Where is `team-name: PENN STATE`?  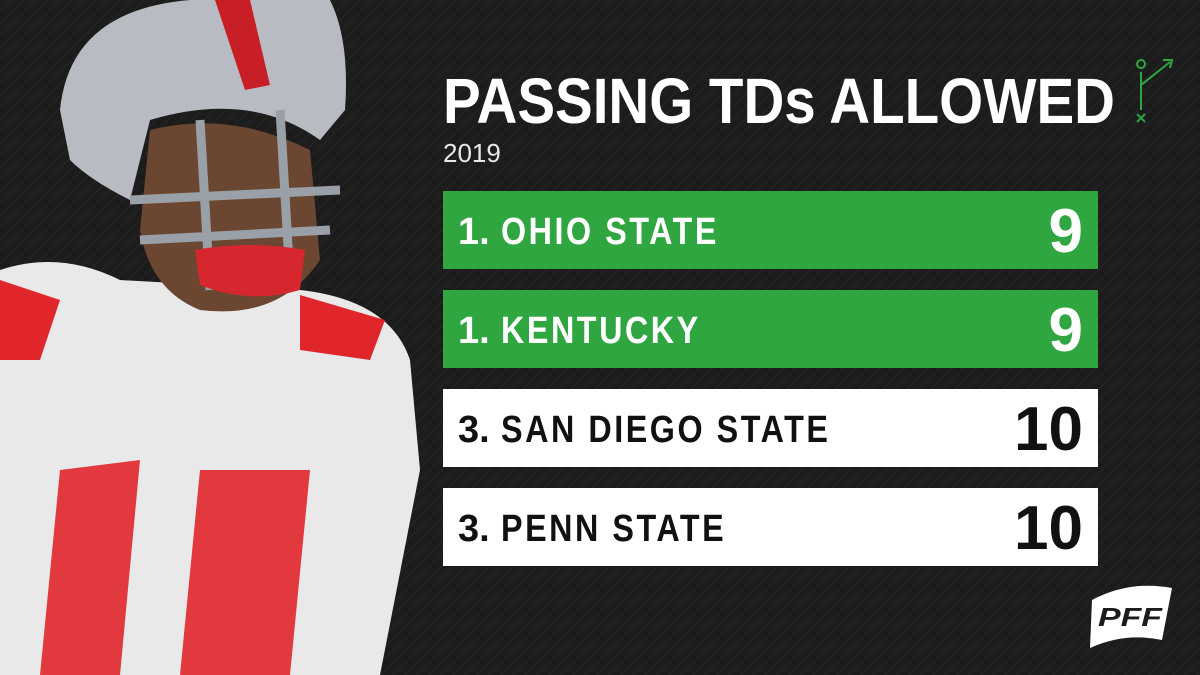 team-name: PENN STATE is located at coordinates (613, 529).